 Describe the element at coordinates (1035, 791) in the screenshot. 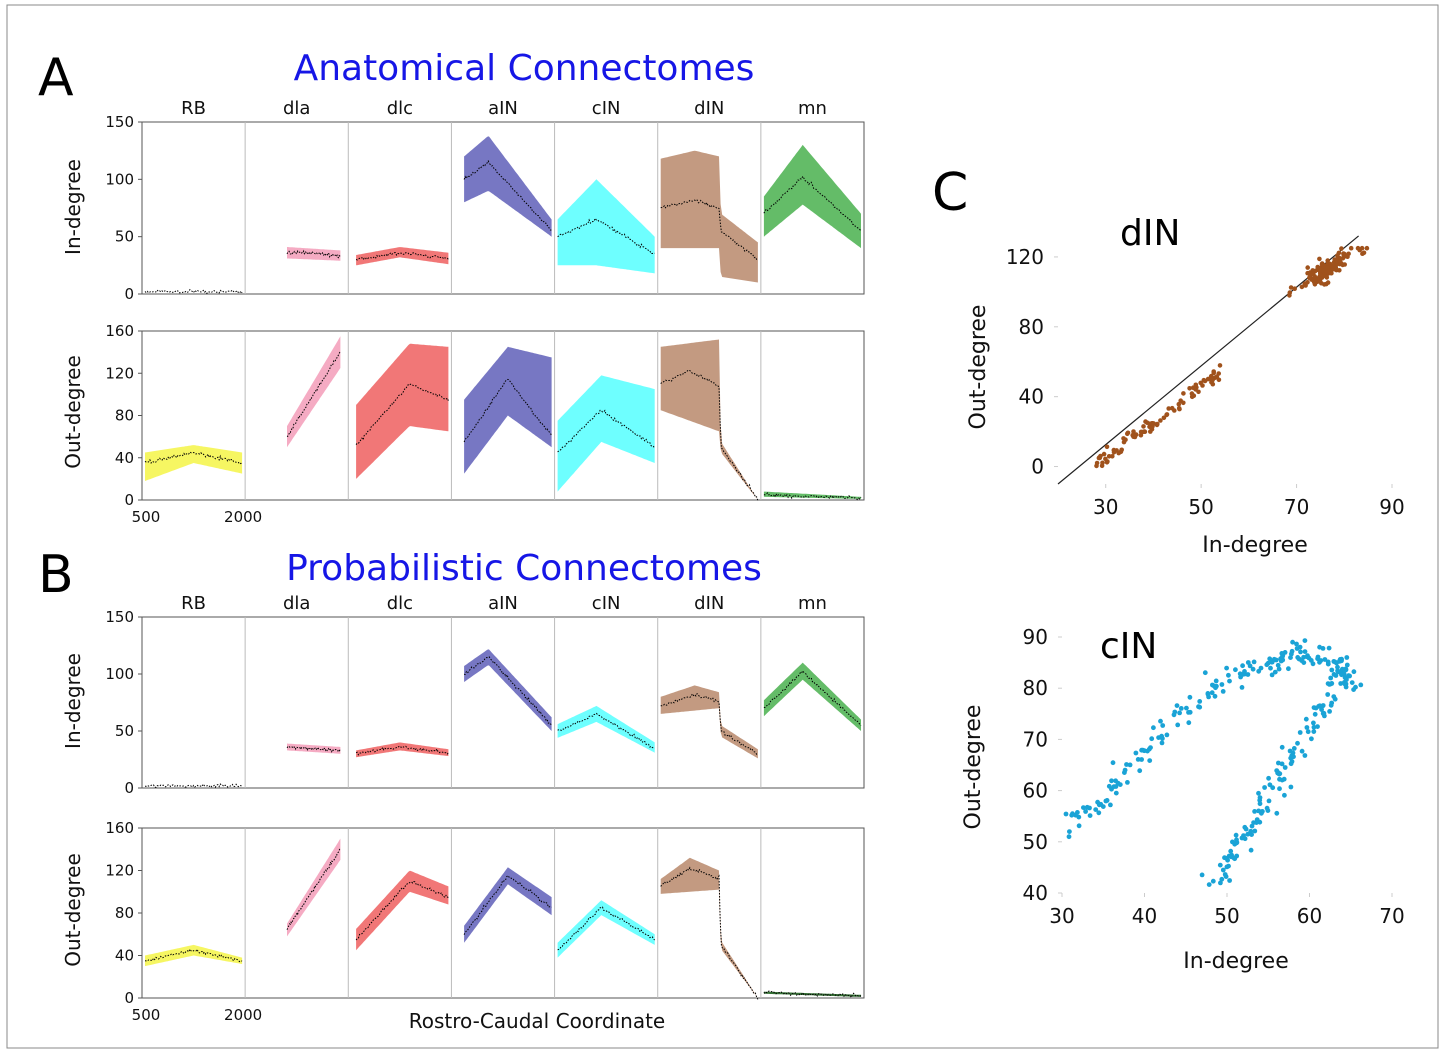

I see `cin-y-tick-label: 60` at that location.